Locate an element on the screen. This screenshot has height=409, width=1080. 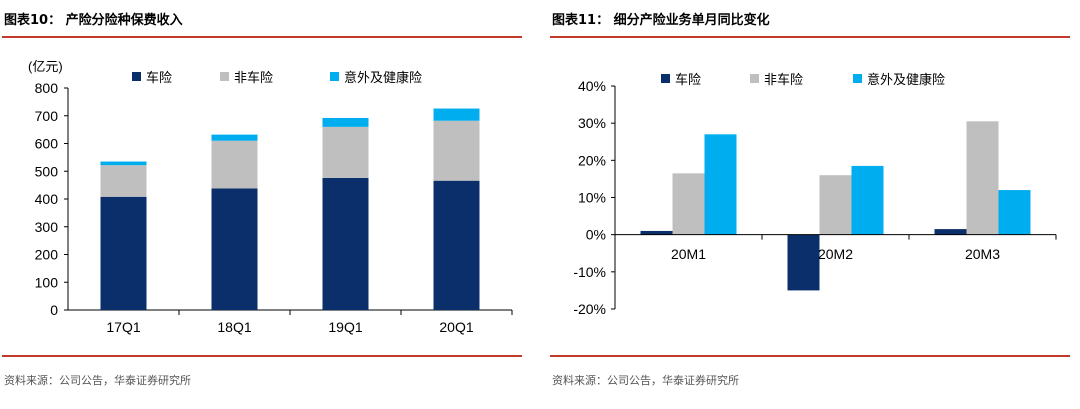
right-title-rule is located at coordinates (810, 37).